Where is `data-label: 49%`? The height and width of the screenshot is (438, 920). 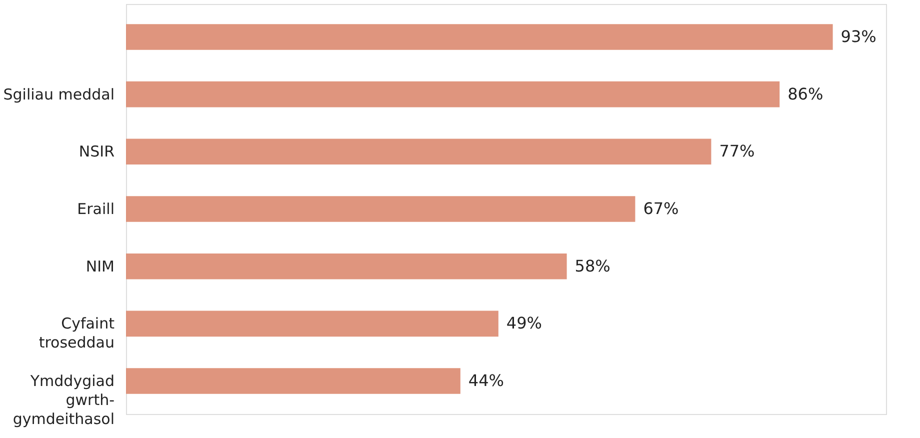 data-label: 49% is located at coordinates (524, 323).